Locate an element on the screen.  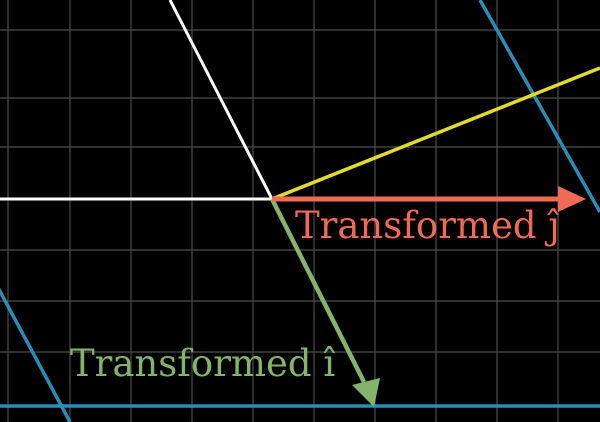
transformed-j-label: Transformed ĵ is located at coordinates (427, 225).